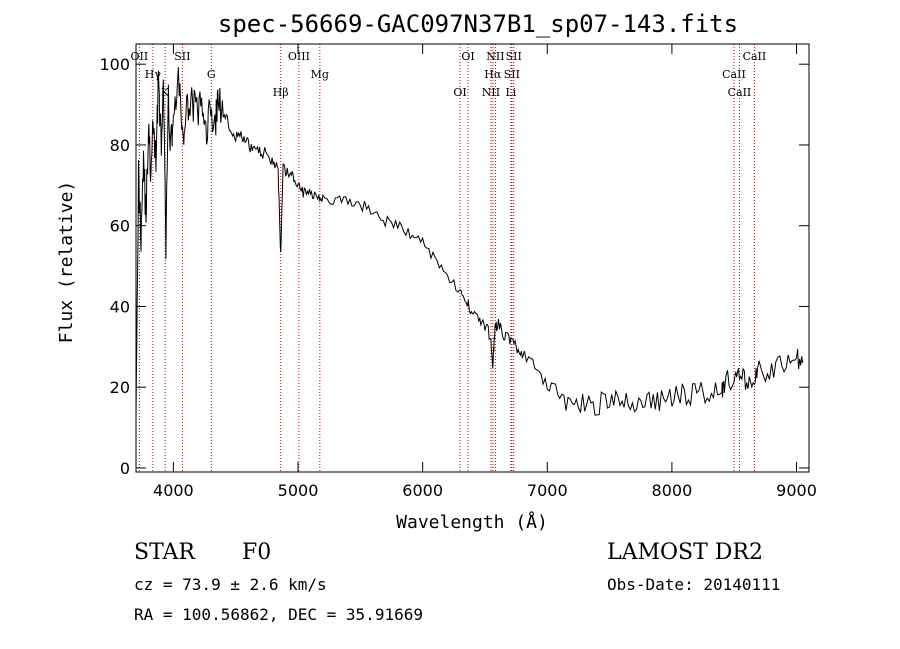  I want to click on x-tick-label: 9000, so click(796, 490).